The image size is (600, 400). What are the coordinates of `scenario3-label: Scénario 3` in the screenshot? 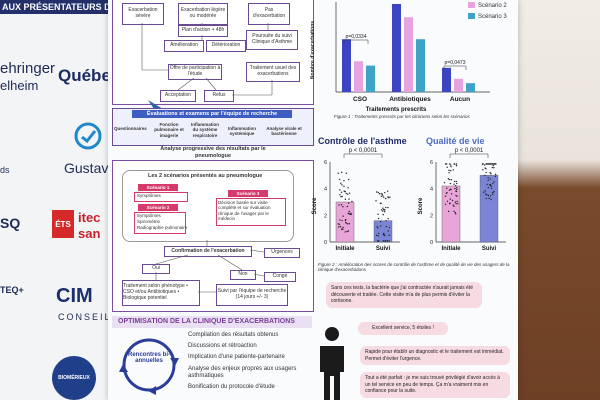 It's located at (248, 193).